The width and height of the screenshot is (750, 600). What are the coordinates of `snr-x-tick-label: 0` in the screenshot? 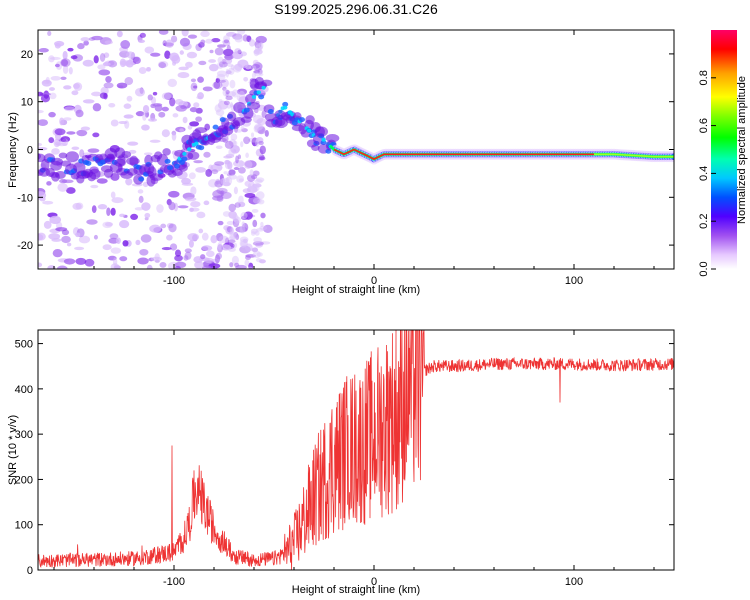 It's located at (374, 582).